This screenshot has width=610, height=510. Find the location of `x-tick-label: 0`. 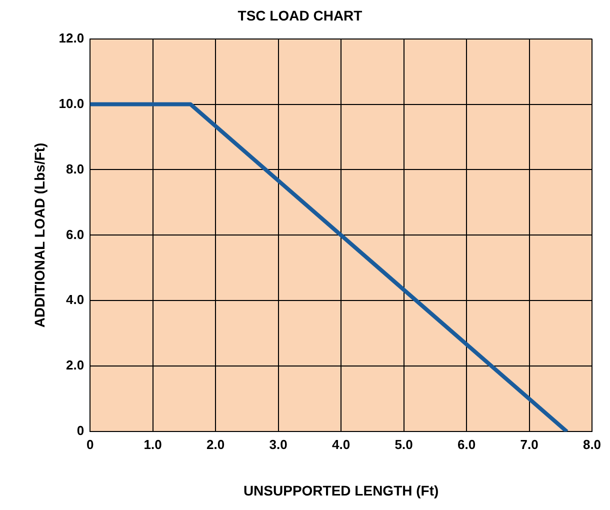

x-tick-label: 0 is located at coordinates (90, 444).